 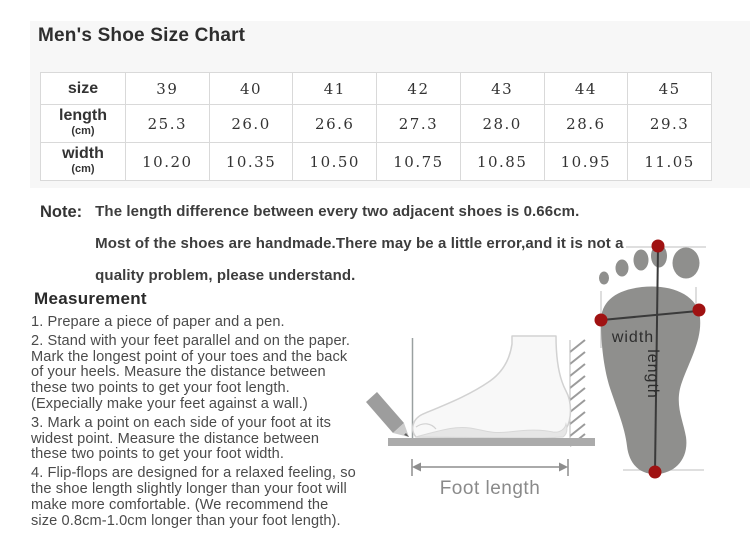 I want to click on size-column-44: 44, so click(x=586, y=88).